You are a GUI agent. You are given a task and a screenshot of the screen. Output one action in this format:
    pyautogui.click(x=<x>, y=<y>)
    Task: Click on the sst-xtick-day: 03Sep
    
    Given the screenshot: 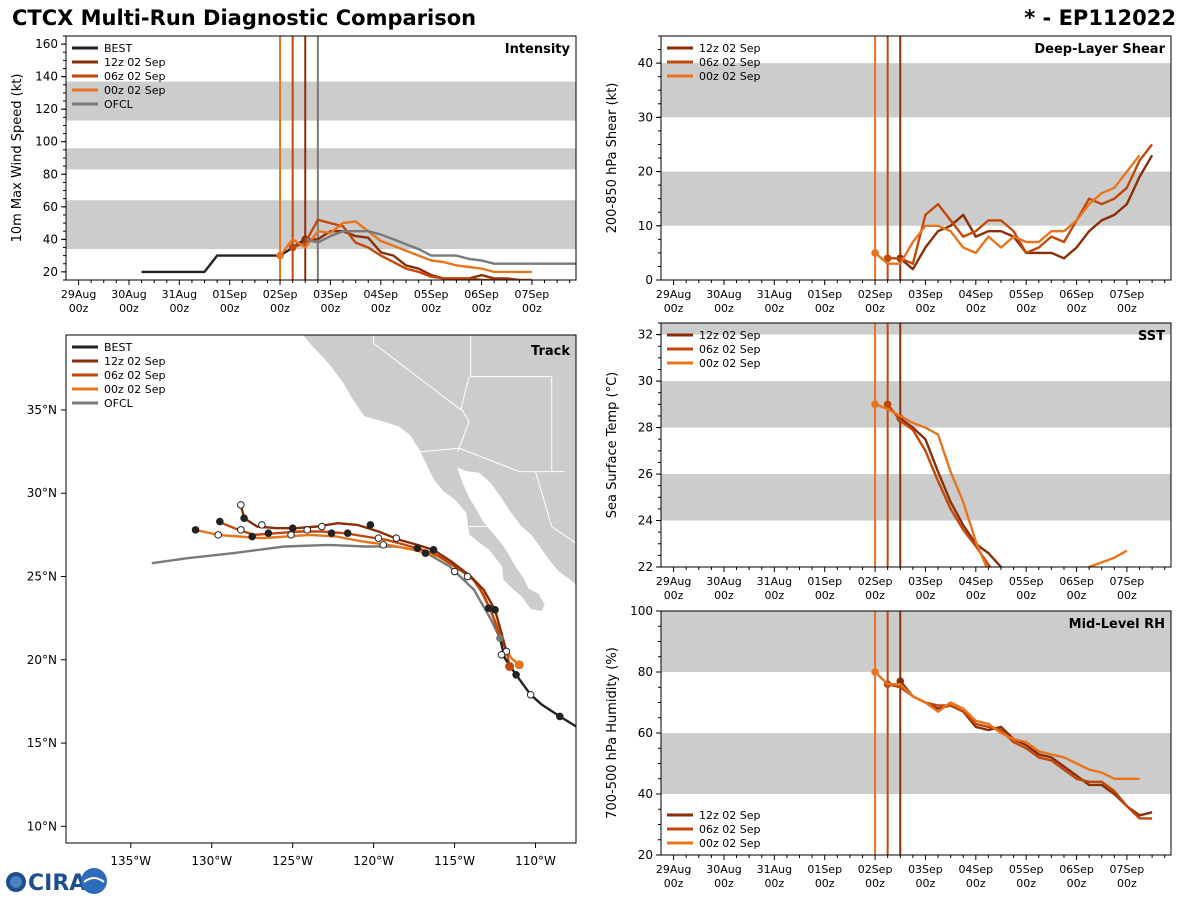 What is the action you would take?
    pyautogui.click(x=925, y=581)
    